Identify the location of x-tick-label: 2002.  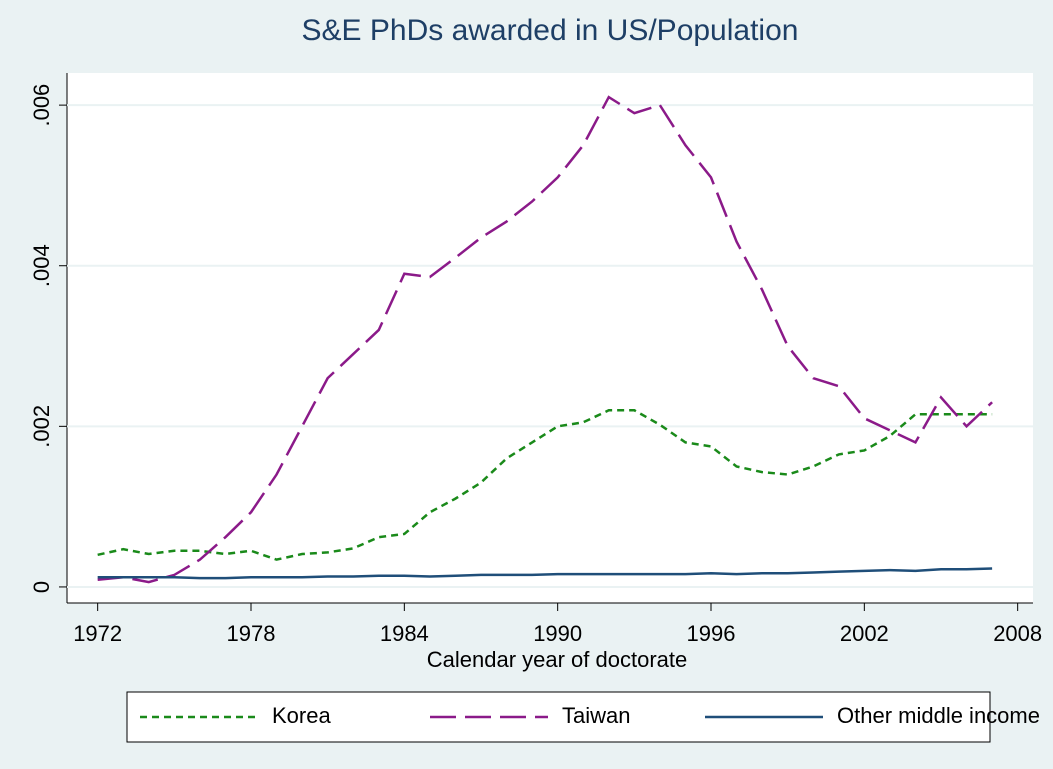
(864, 633).